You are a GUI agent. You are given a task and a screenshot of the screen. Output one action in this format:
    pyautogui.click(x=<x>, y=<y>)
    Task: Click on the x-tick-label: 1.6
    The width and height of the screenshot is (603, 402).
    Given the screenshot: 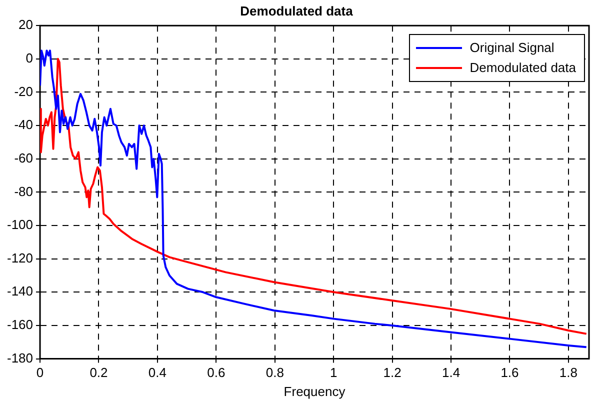 What is the action you would take?
    pyautogui.click(x=509, y=372)
    